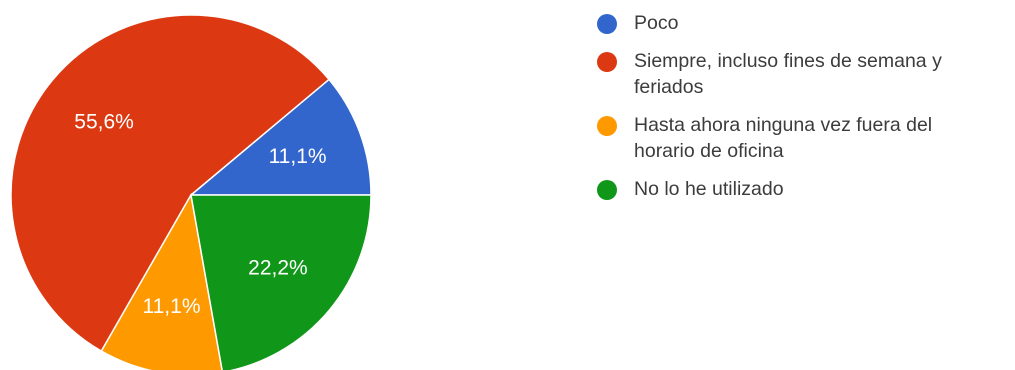 The height and width of the screenshot is (370, 1015). Describe the element at coordinates (104, 122) in the screenshot. I see `slice-label-siempre: 55,6%` at that location.